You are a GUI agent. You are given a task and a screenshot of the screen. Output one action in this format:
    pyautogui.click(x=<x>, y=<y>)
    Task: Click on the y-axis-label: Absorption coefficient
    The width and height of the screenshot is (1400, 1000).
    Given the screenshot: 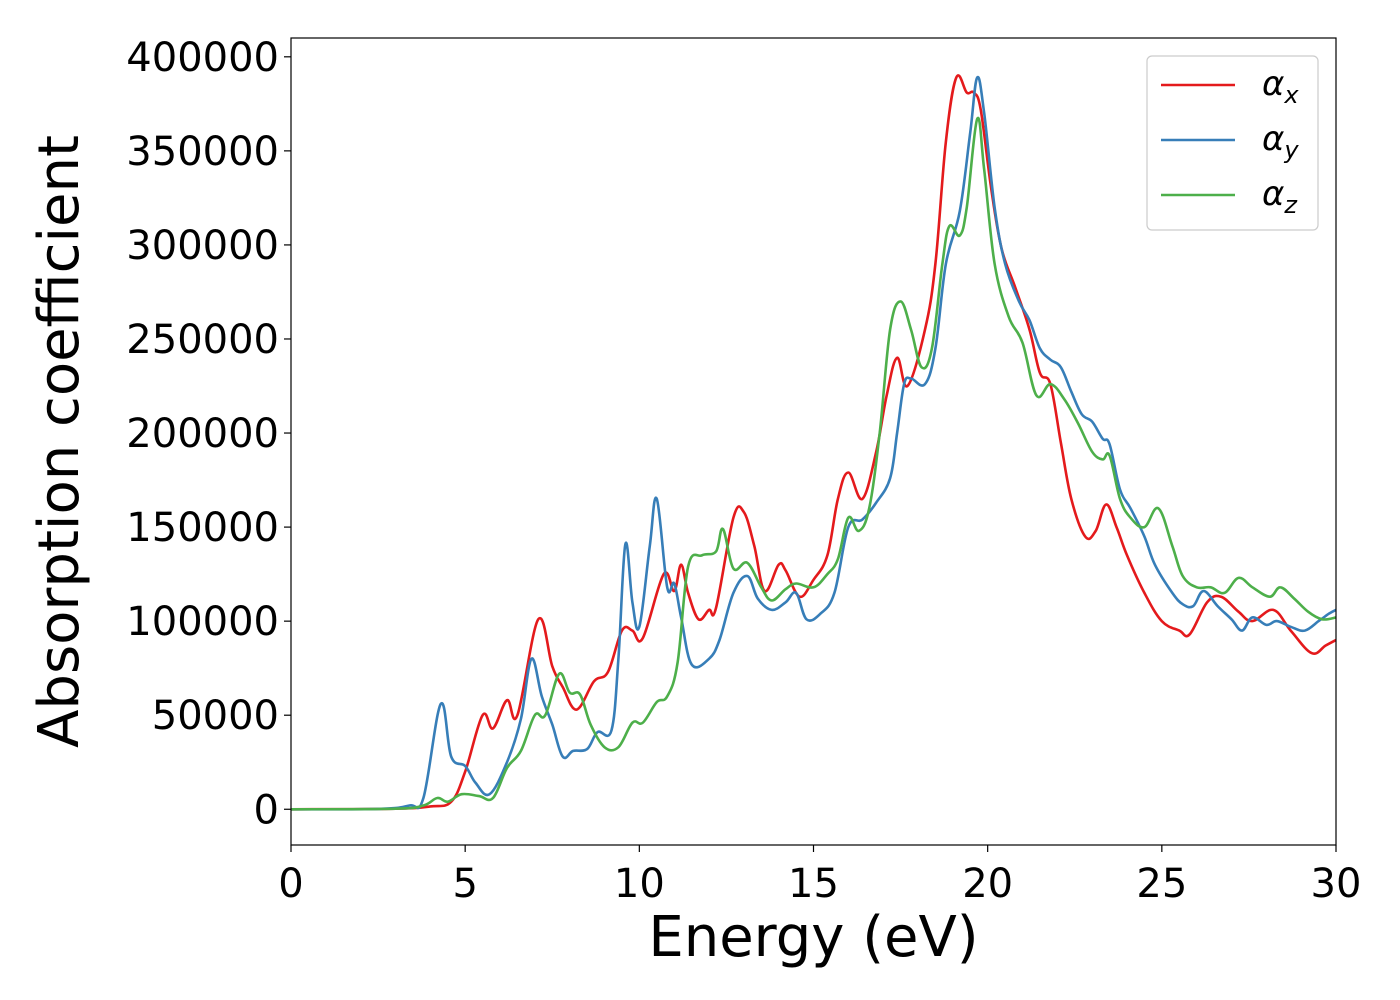 What is the action you would take?
    pyautogui.click(x=59, y=441)
    